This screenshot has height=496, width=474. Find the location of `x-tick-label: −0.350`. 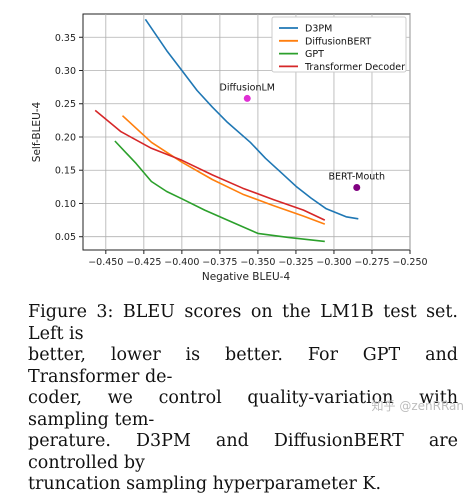

x-tick-label: −0.350 is located at coordinates (257, 262).